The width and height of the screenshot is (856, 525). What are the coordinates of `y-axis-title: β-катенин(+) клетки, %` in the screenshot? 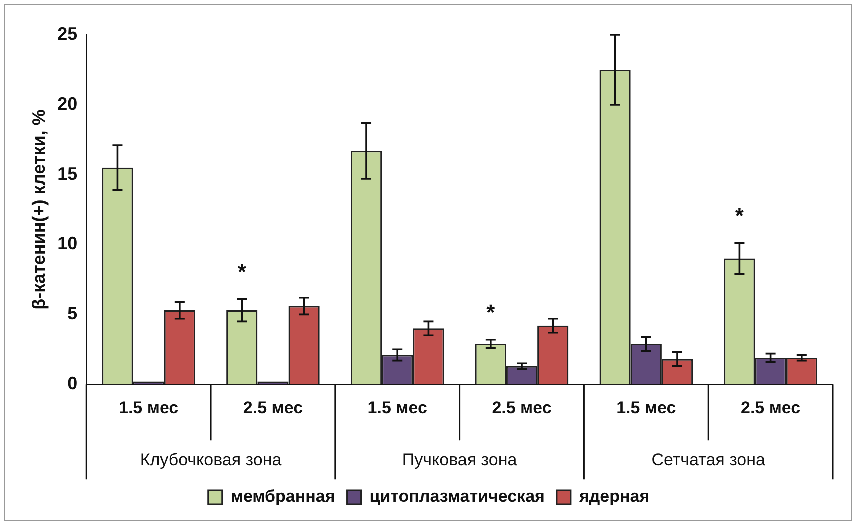 It's located at (38, 210).